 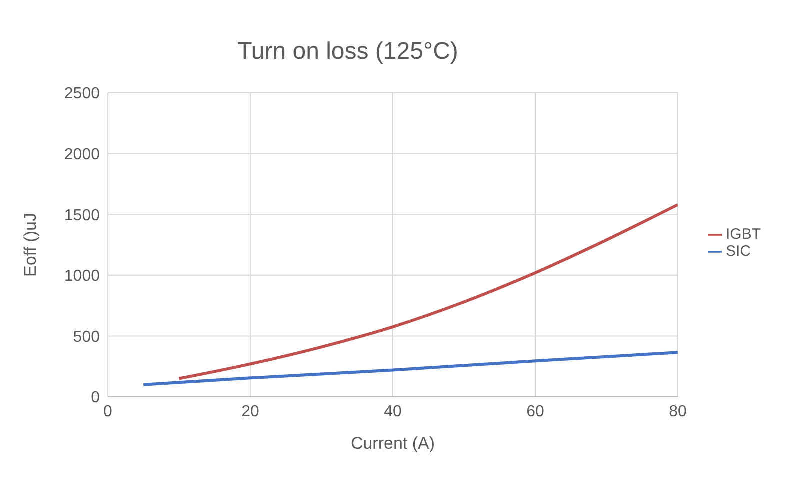 I want to click on x-tick-label: 40, so click(x=393, y=411).